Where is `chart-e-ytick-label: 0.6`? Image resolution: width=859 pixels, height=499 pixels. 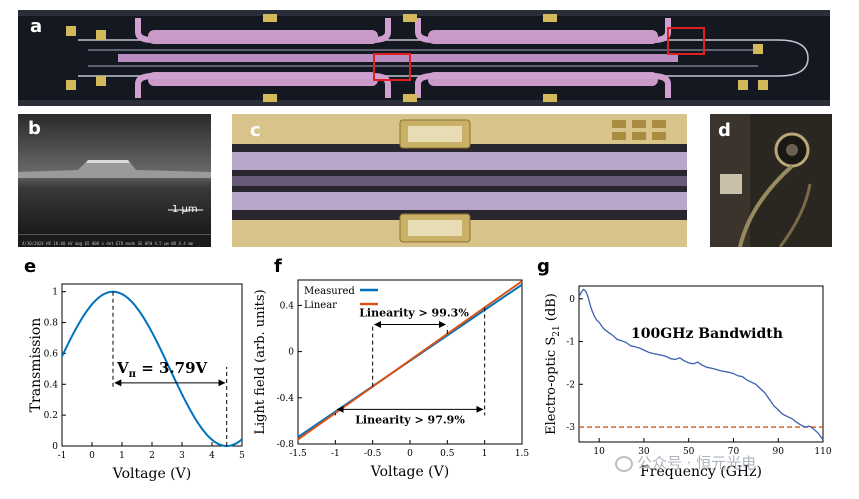
chart-e-ytick-label: 0.6 is located at coordinates (51, 354).